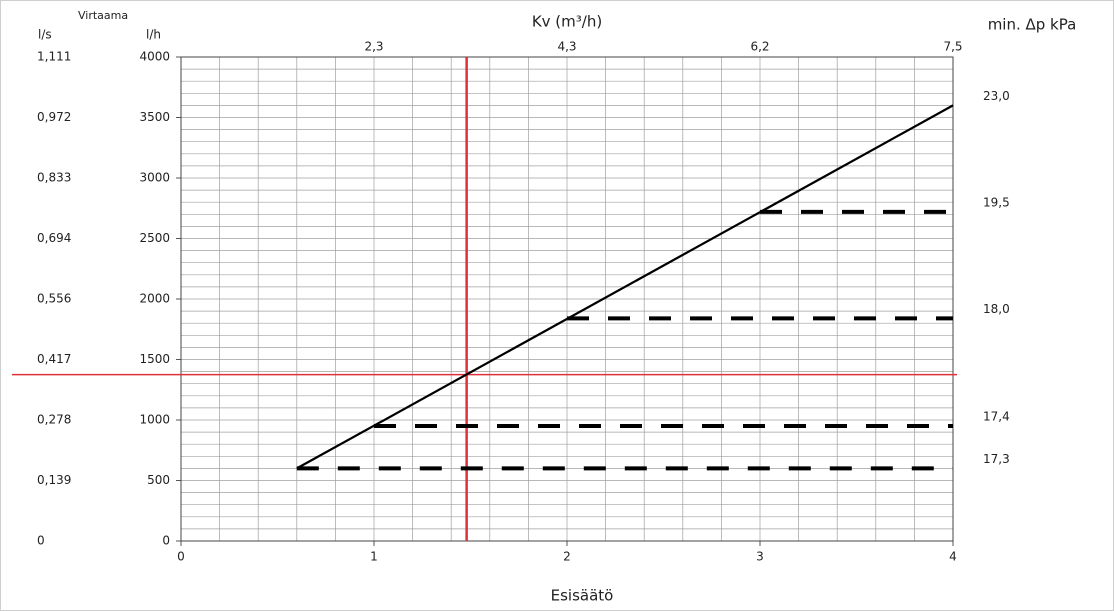  Describe the element at coordinates (154, 359) in the screenshot. I see `y-tick-label: 1500` at that location.